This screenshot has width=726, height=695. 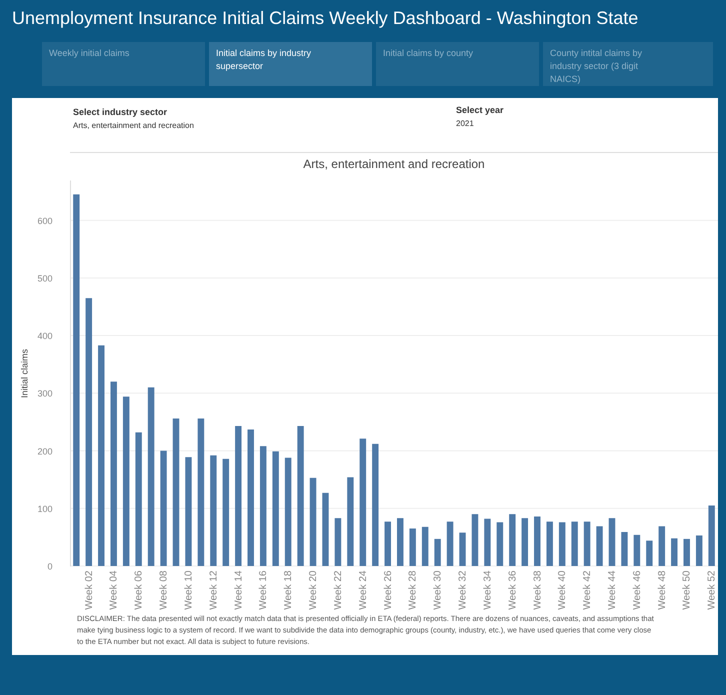 What do you see at coordinates (588, 590) in the screenshot?
I see `x-tick-label: Week 42` at bounding box center [588, 590].